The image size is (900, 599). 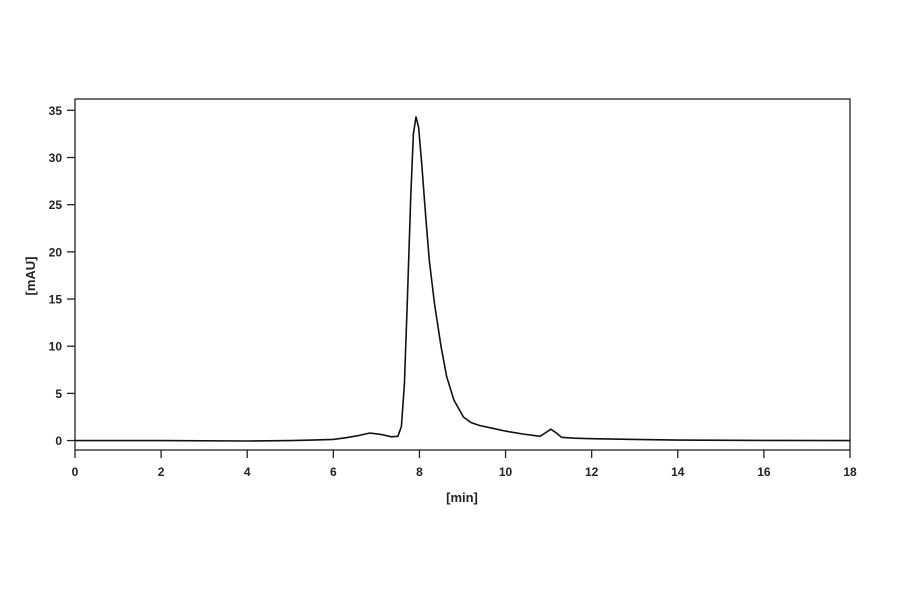 What do you see at coordinates (56, 205) in the screenshot?
I see `y-tick-label: 25` at bounding box center [56, 205].